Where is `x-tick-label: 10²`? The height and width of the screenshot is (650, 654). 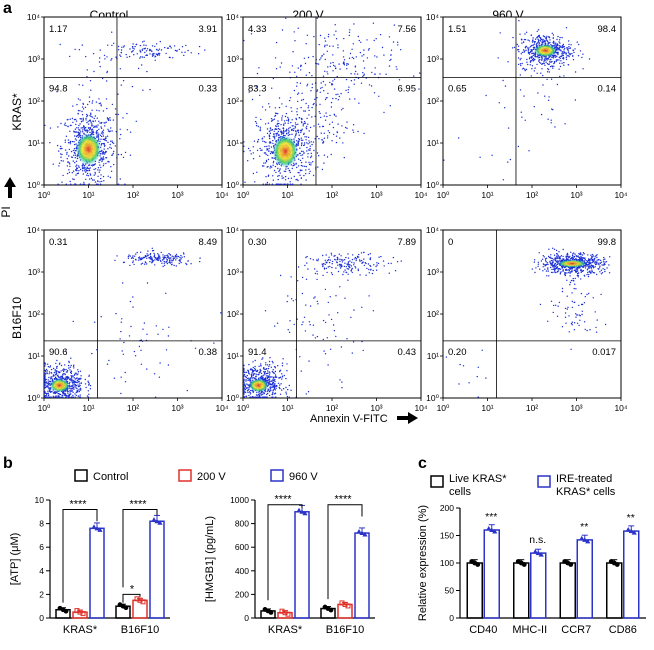
x-tick-label: 10² is located at coordinates (532, 408).